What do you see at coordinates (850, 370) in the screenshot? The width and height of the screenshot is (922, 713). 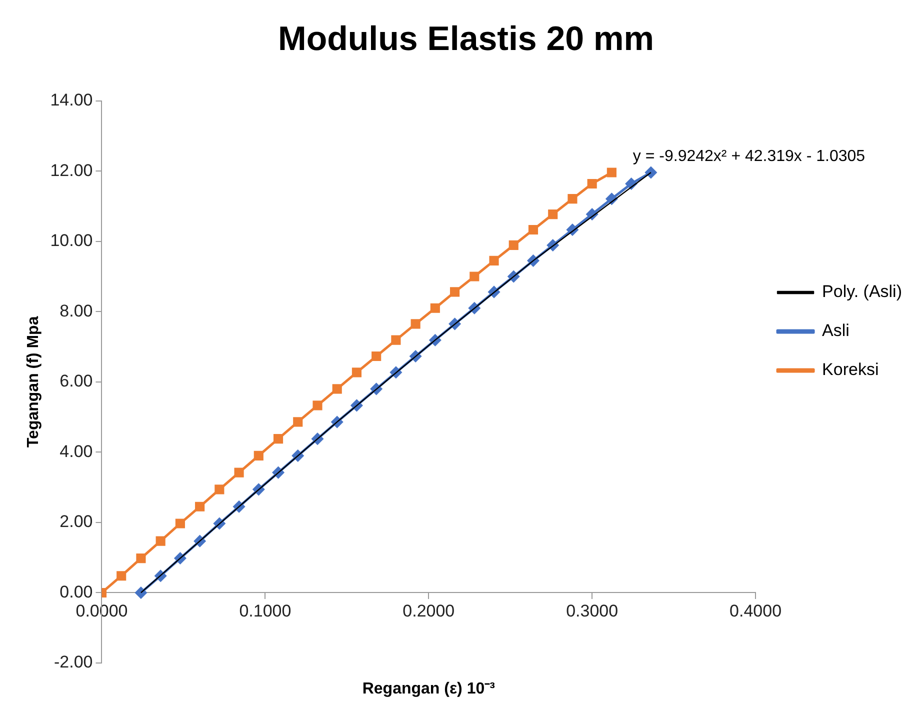 I see `legend-label: Koreksi` at bounding box center [850, 370].